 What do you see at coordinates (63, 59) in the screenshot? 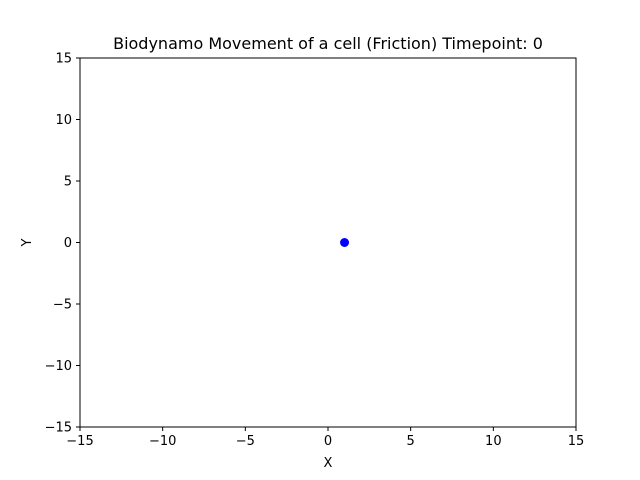
I see `y-tick-label: 15` at bounding box center [63, 59].